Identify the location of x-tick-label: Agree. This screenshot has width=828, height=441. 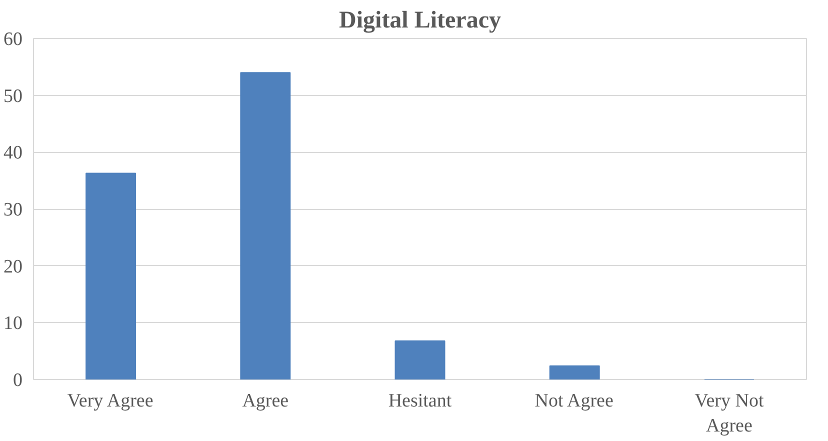
(265, 401).